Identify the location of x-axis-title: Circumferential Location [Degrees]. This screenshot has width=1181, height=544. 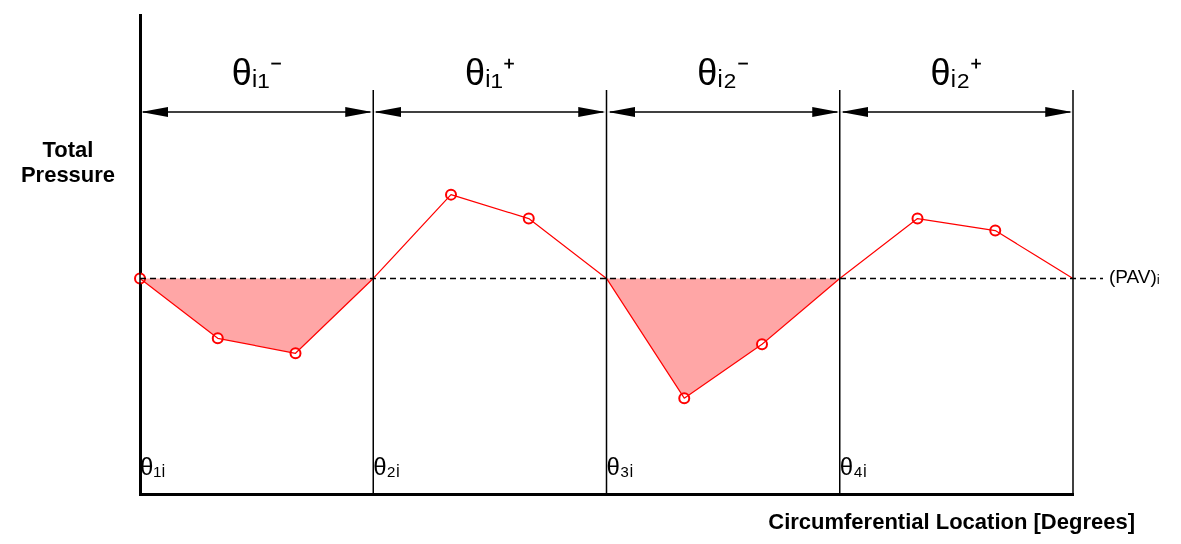
(951, 521).